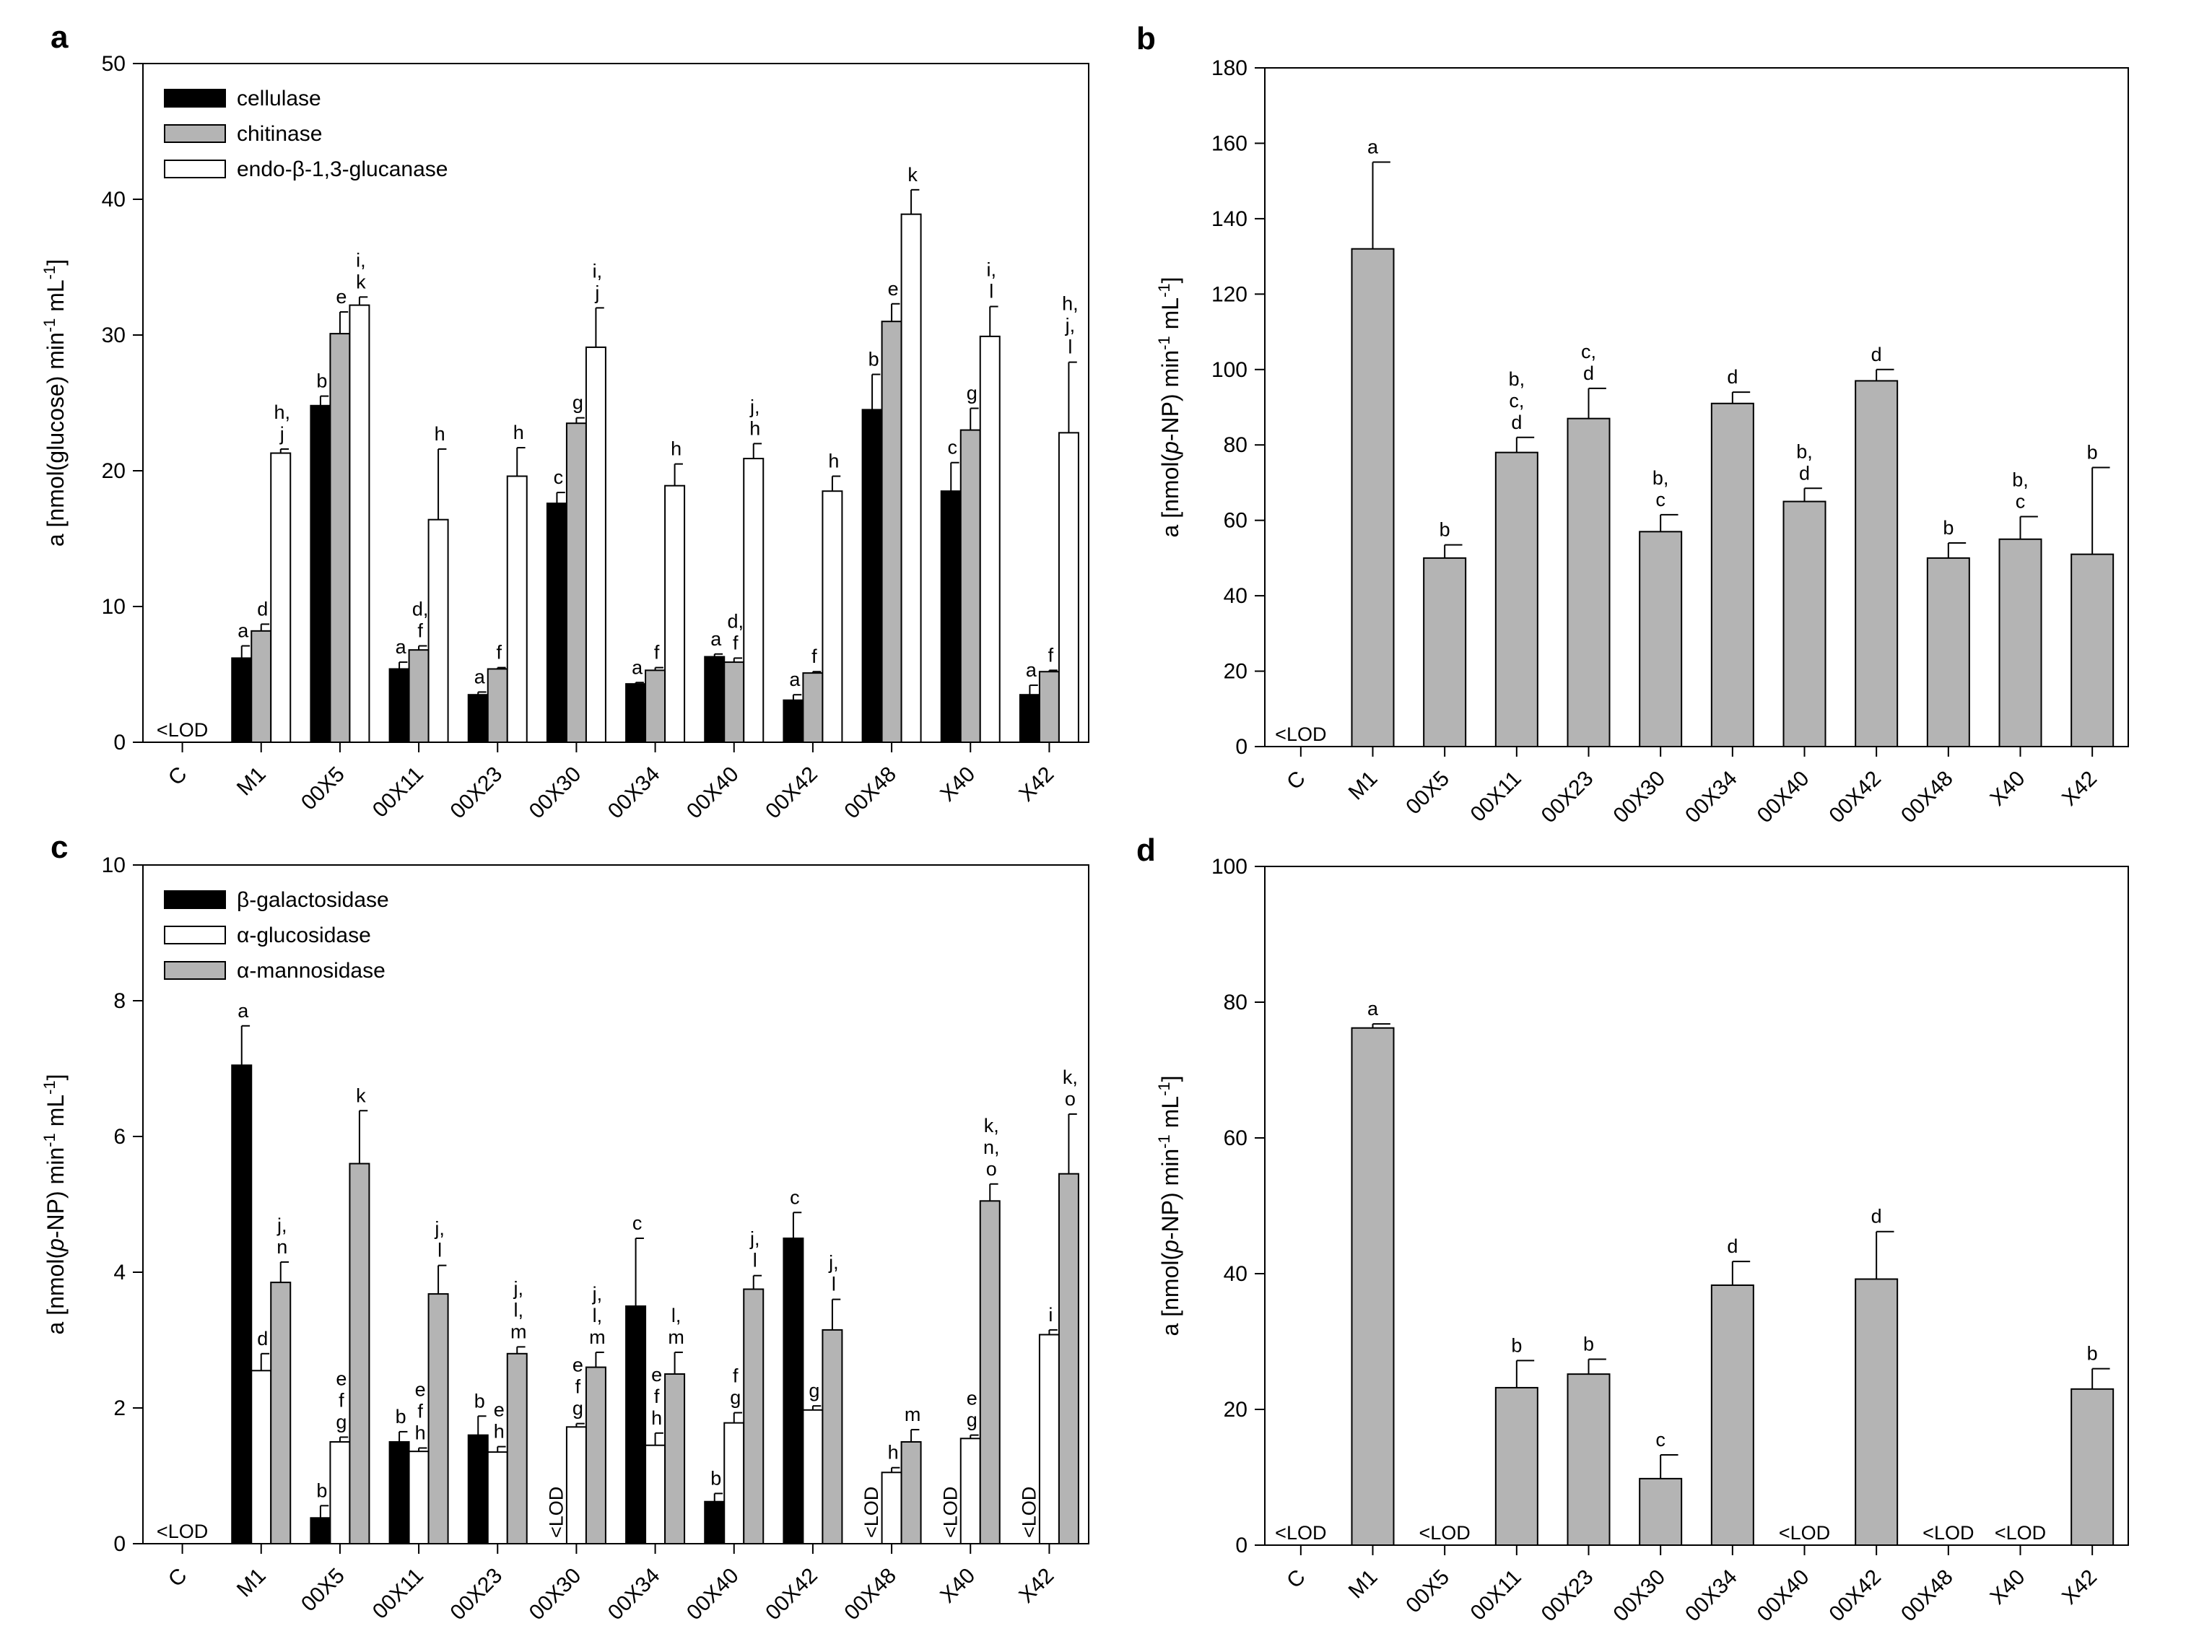  I want to click on legend-label-endo-1-3-glucanase: endo-β-1,3-glucanase, so click(342, 169).